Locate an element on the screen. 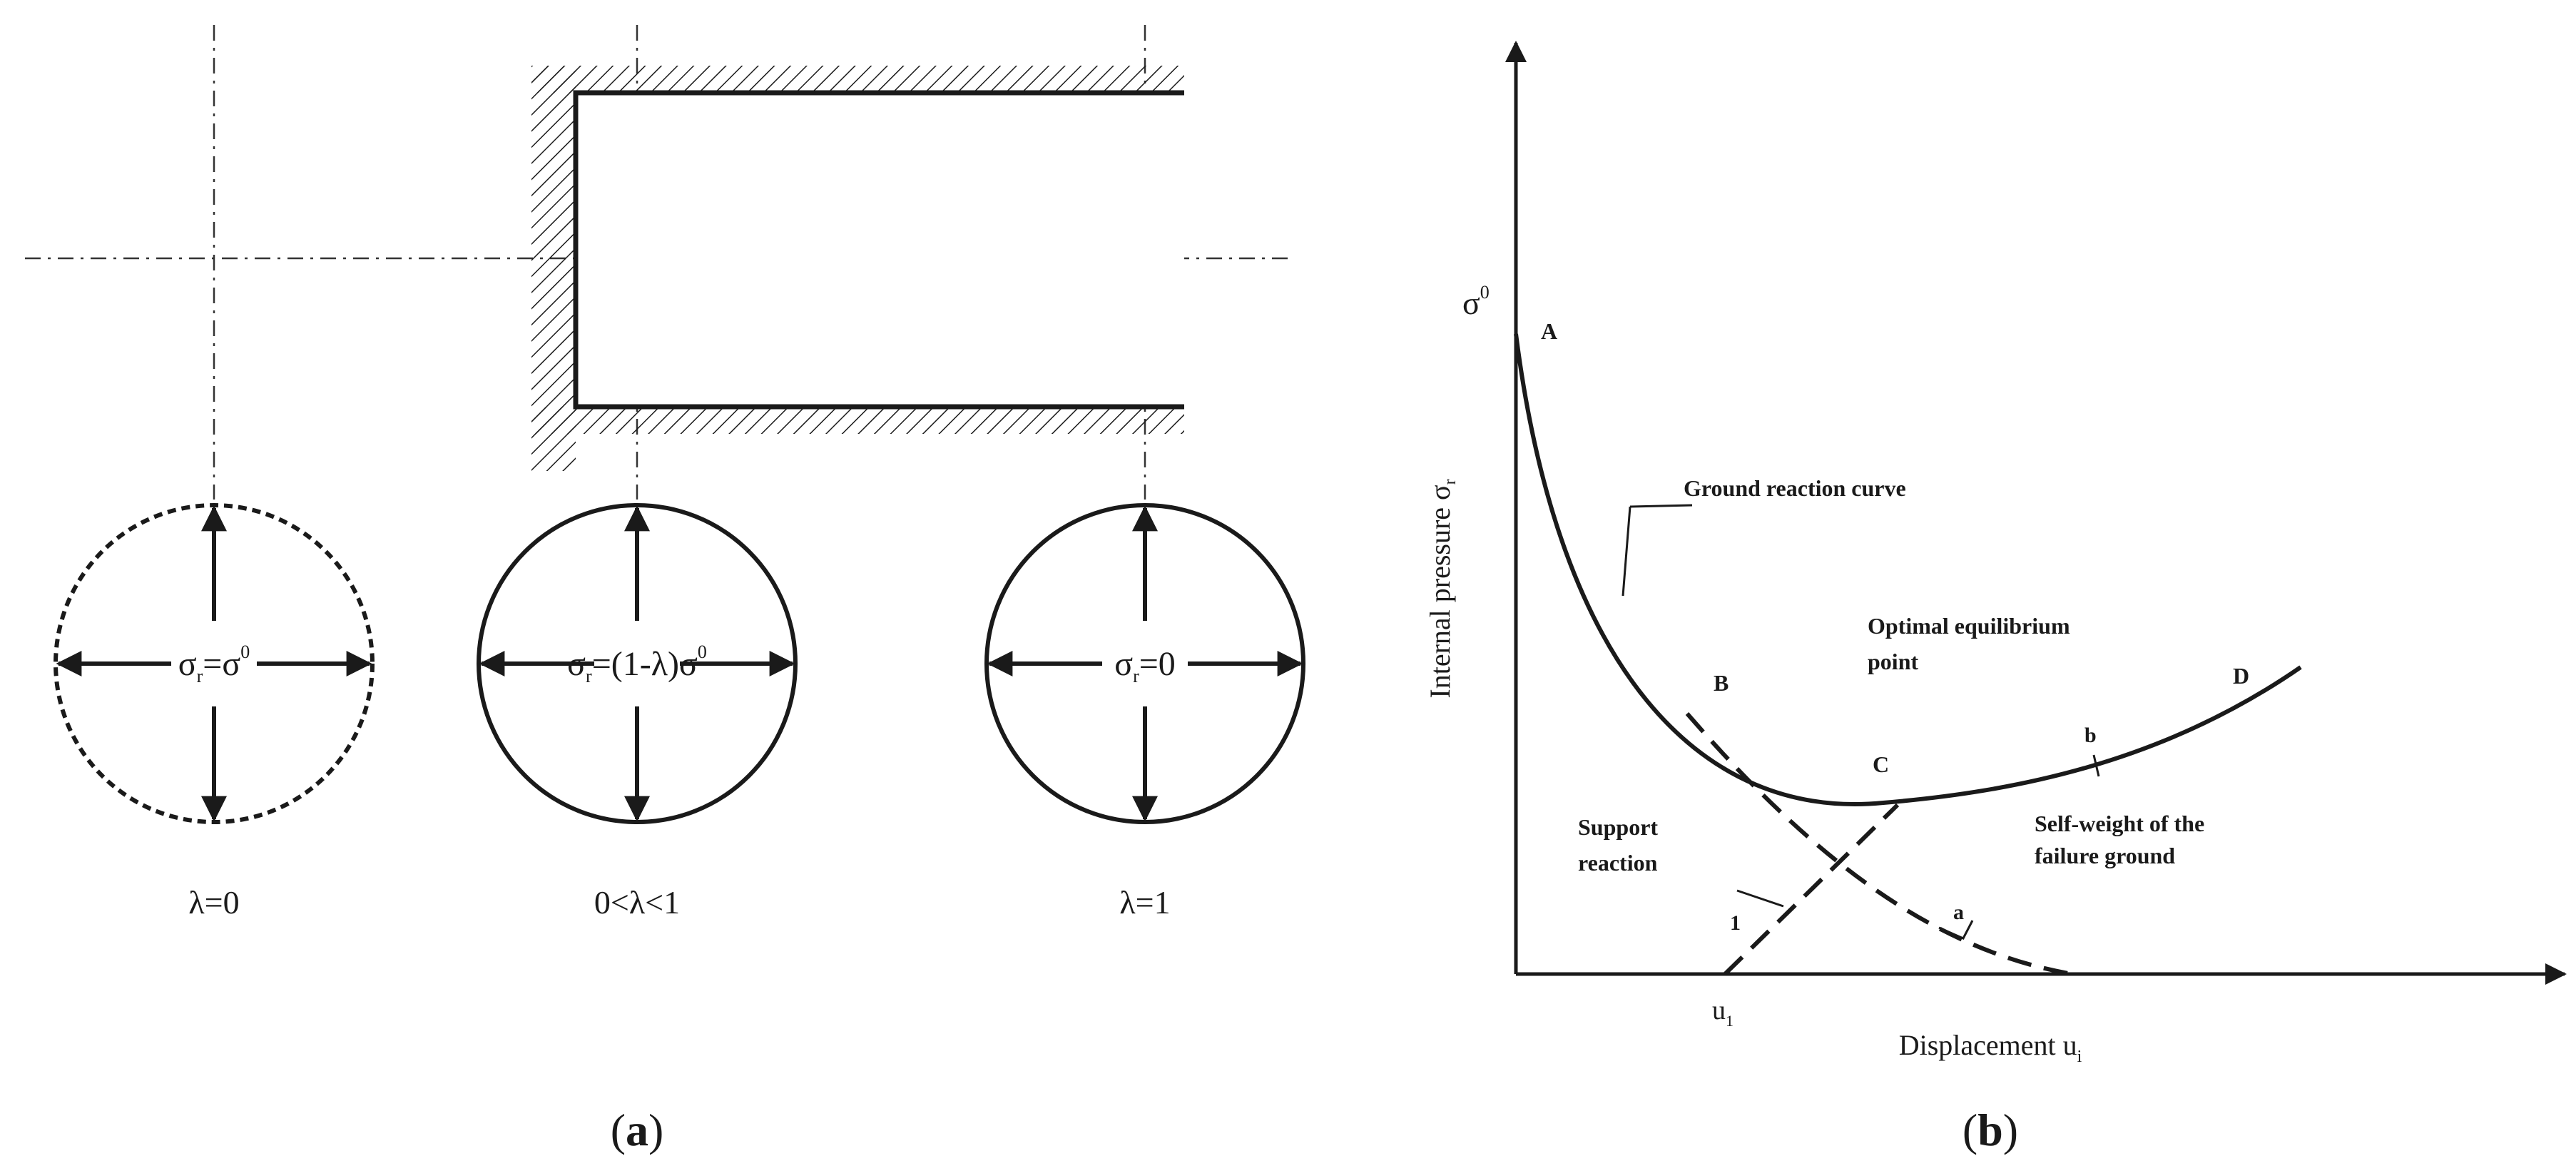 The image size is (2576, 1161). x-axis-label-sub: i is located at coordinates (2079, 1057).